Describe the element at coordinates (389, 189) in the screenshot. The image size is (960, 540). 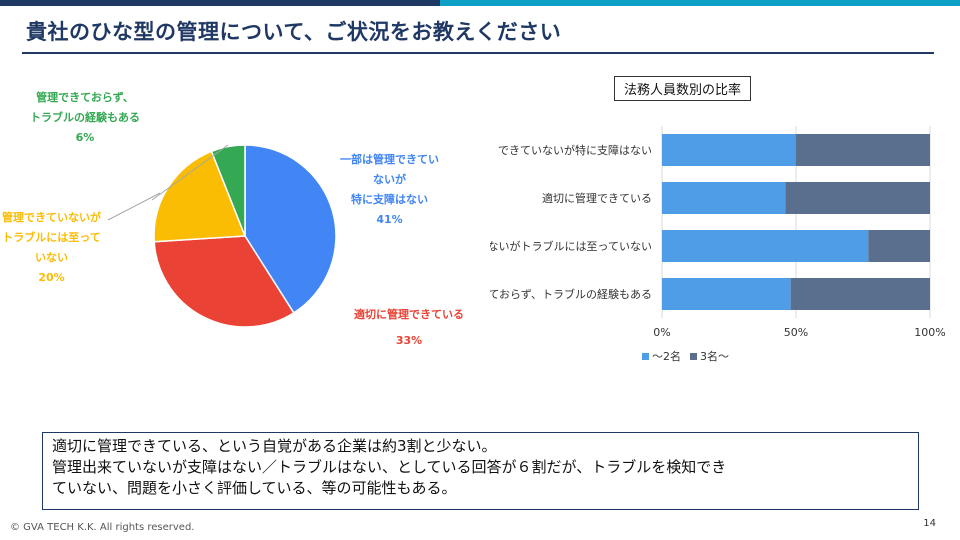
I see `pie-label-partial-no-issue: 一部は管理できてい ないが 特に支障はない 41%` at that location.